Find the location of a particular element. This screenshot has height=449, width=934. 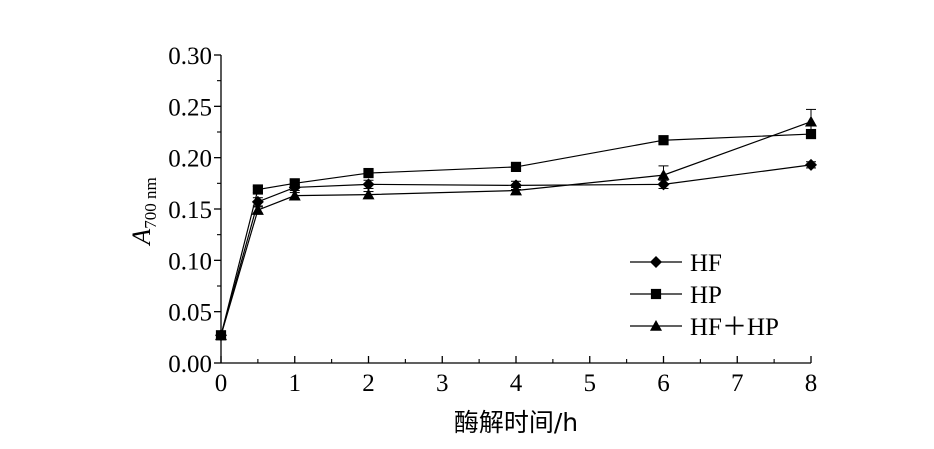

y-tick-label: 0.10 is located at coordinates (190, 261).